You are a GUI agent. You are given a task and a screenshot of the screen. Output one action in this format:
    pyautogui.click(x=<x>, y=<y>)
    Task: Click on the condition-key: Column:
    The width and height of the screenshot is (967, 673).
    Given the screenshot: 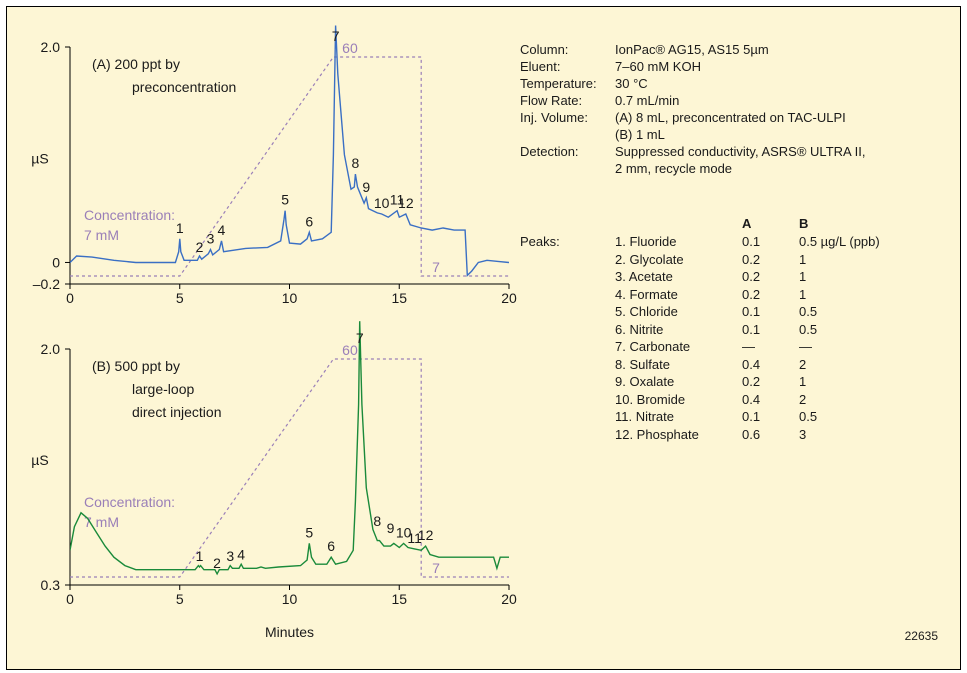 What is the action you would take?
    pyautogui.click(x=544, y=49)
    